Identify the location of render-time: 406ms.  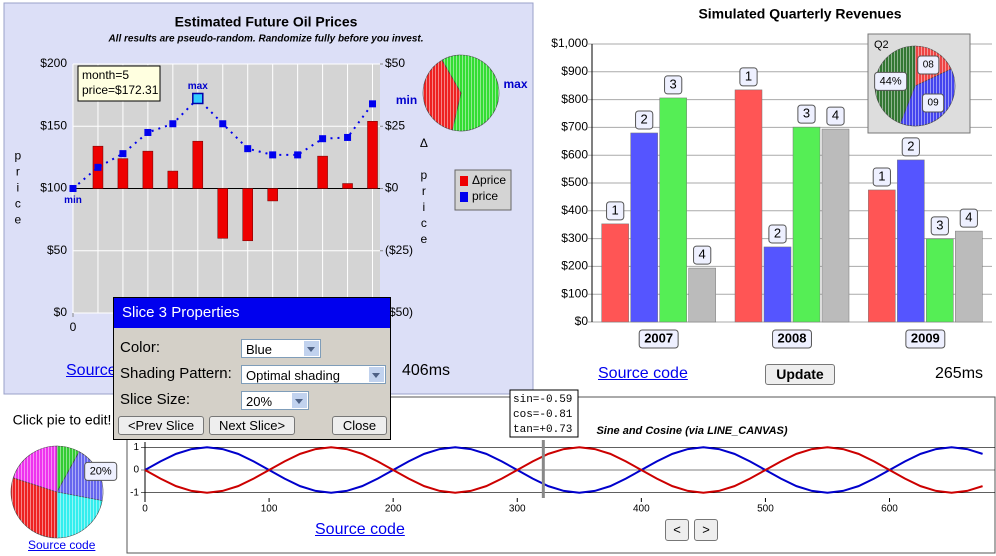
(426, 370).